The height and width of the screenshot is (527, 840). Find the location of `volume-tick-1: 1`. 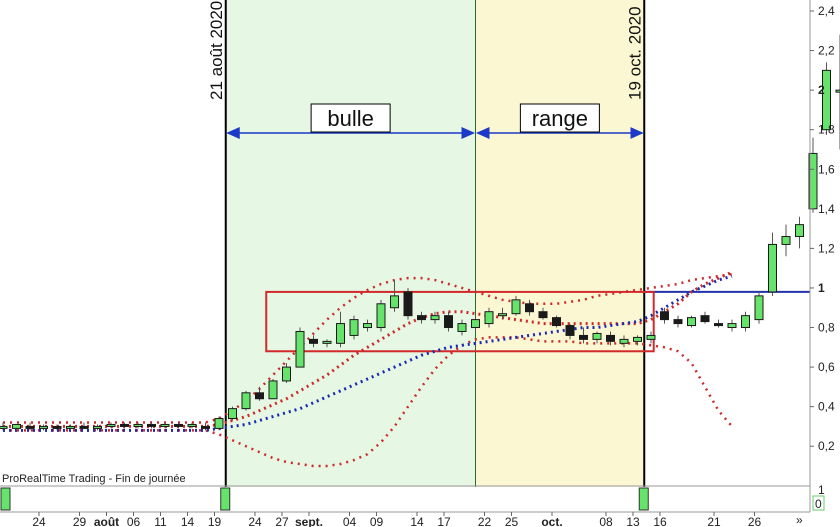

volume-tick-1: 1 is located at coordinates (821, 490).